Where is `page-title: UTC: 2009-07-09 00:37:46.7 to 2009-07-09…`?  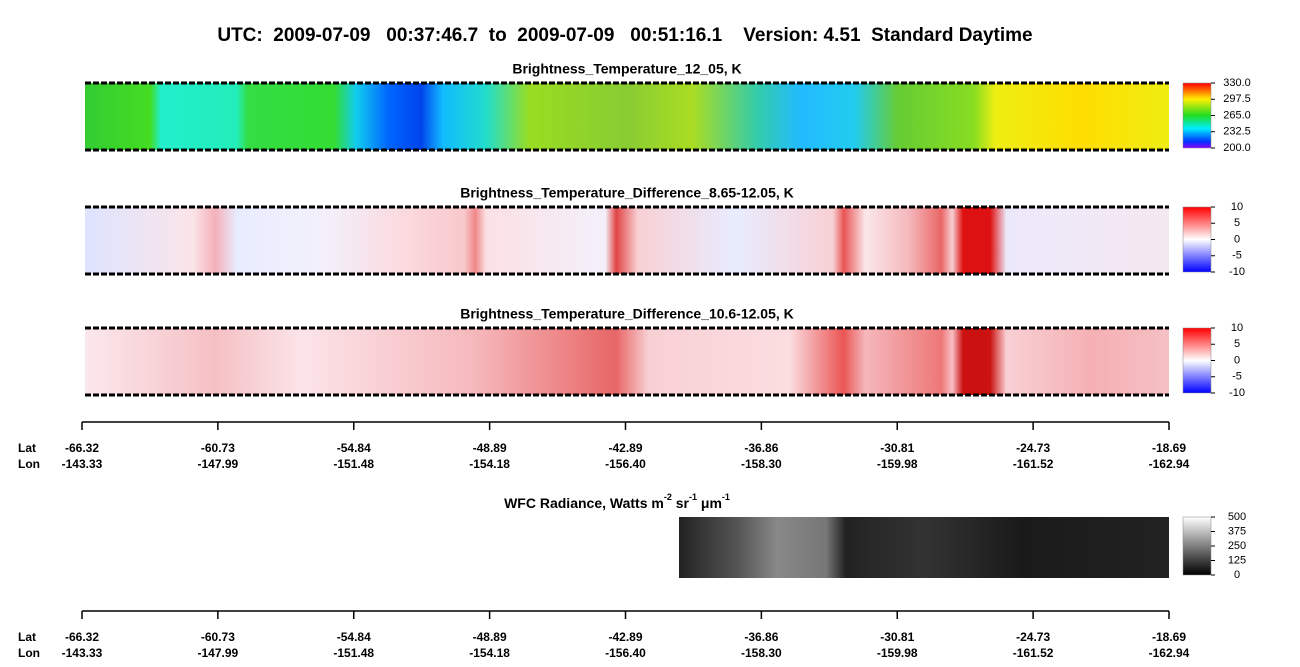 page-title: UTC: 2009-07-09 00:37:46.7 to 2009-07-09… is located at coordinates (624, 35).